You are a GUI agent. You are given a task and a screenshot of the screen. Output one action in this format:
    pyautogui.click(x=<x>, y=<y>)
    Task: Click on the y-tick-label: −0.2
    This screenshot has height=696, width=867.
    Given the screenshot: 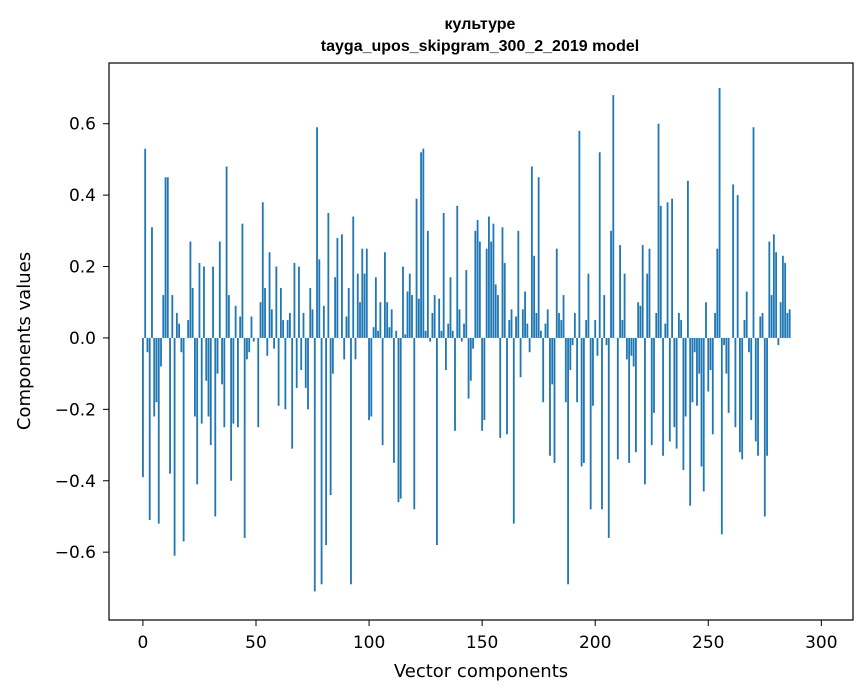 What is the action you would take?
    pyautogui.click(x=75, y=410)
    